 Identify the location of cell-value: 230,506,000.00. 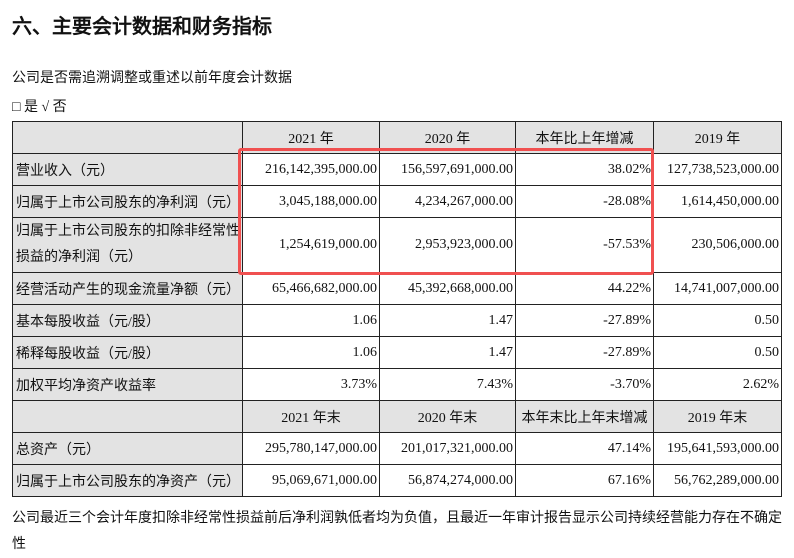
(717, 245).